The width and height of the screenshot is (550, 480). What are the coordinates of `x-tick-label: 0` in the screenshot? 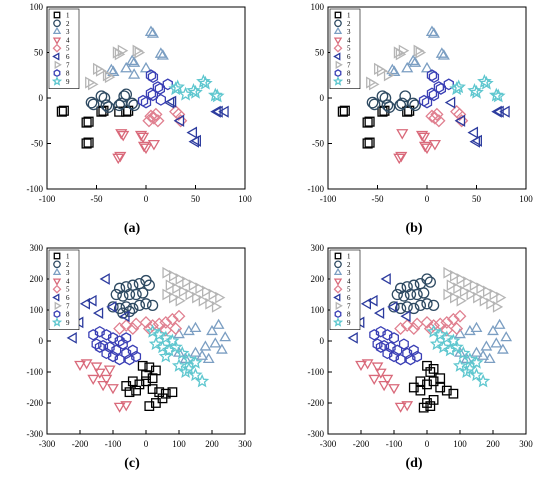 It's located at (146, 444).